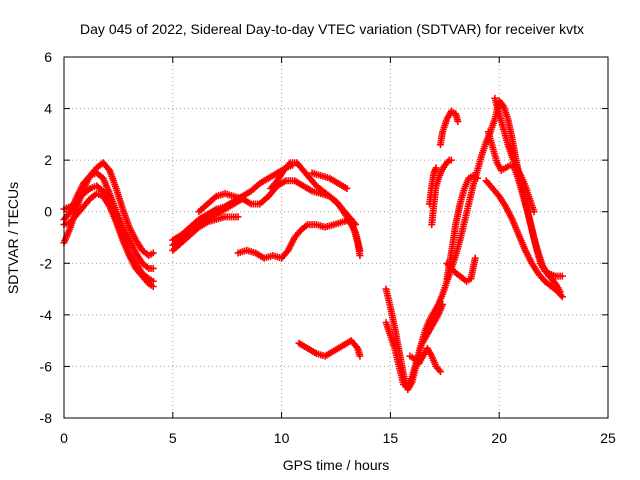  I want to click on series-arc2, so click(108, 220).